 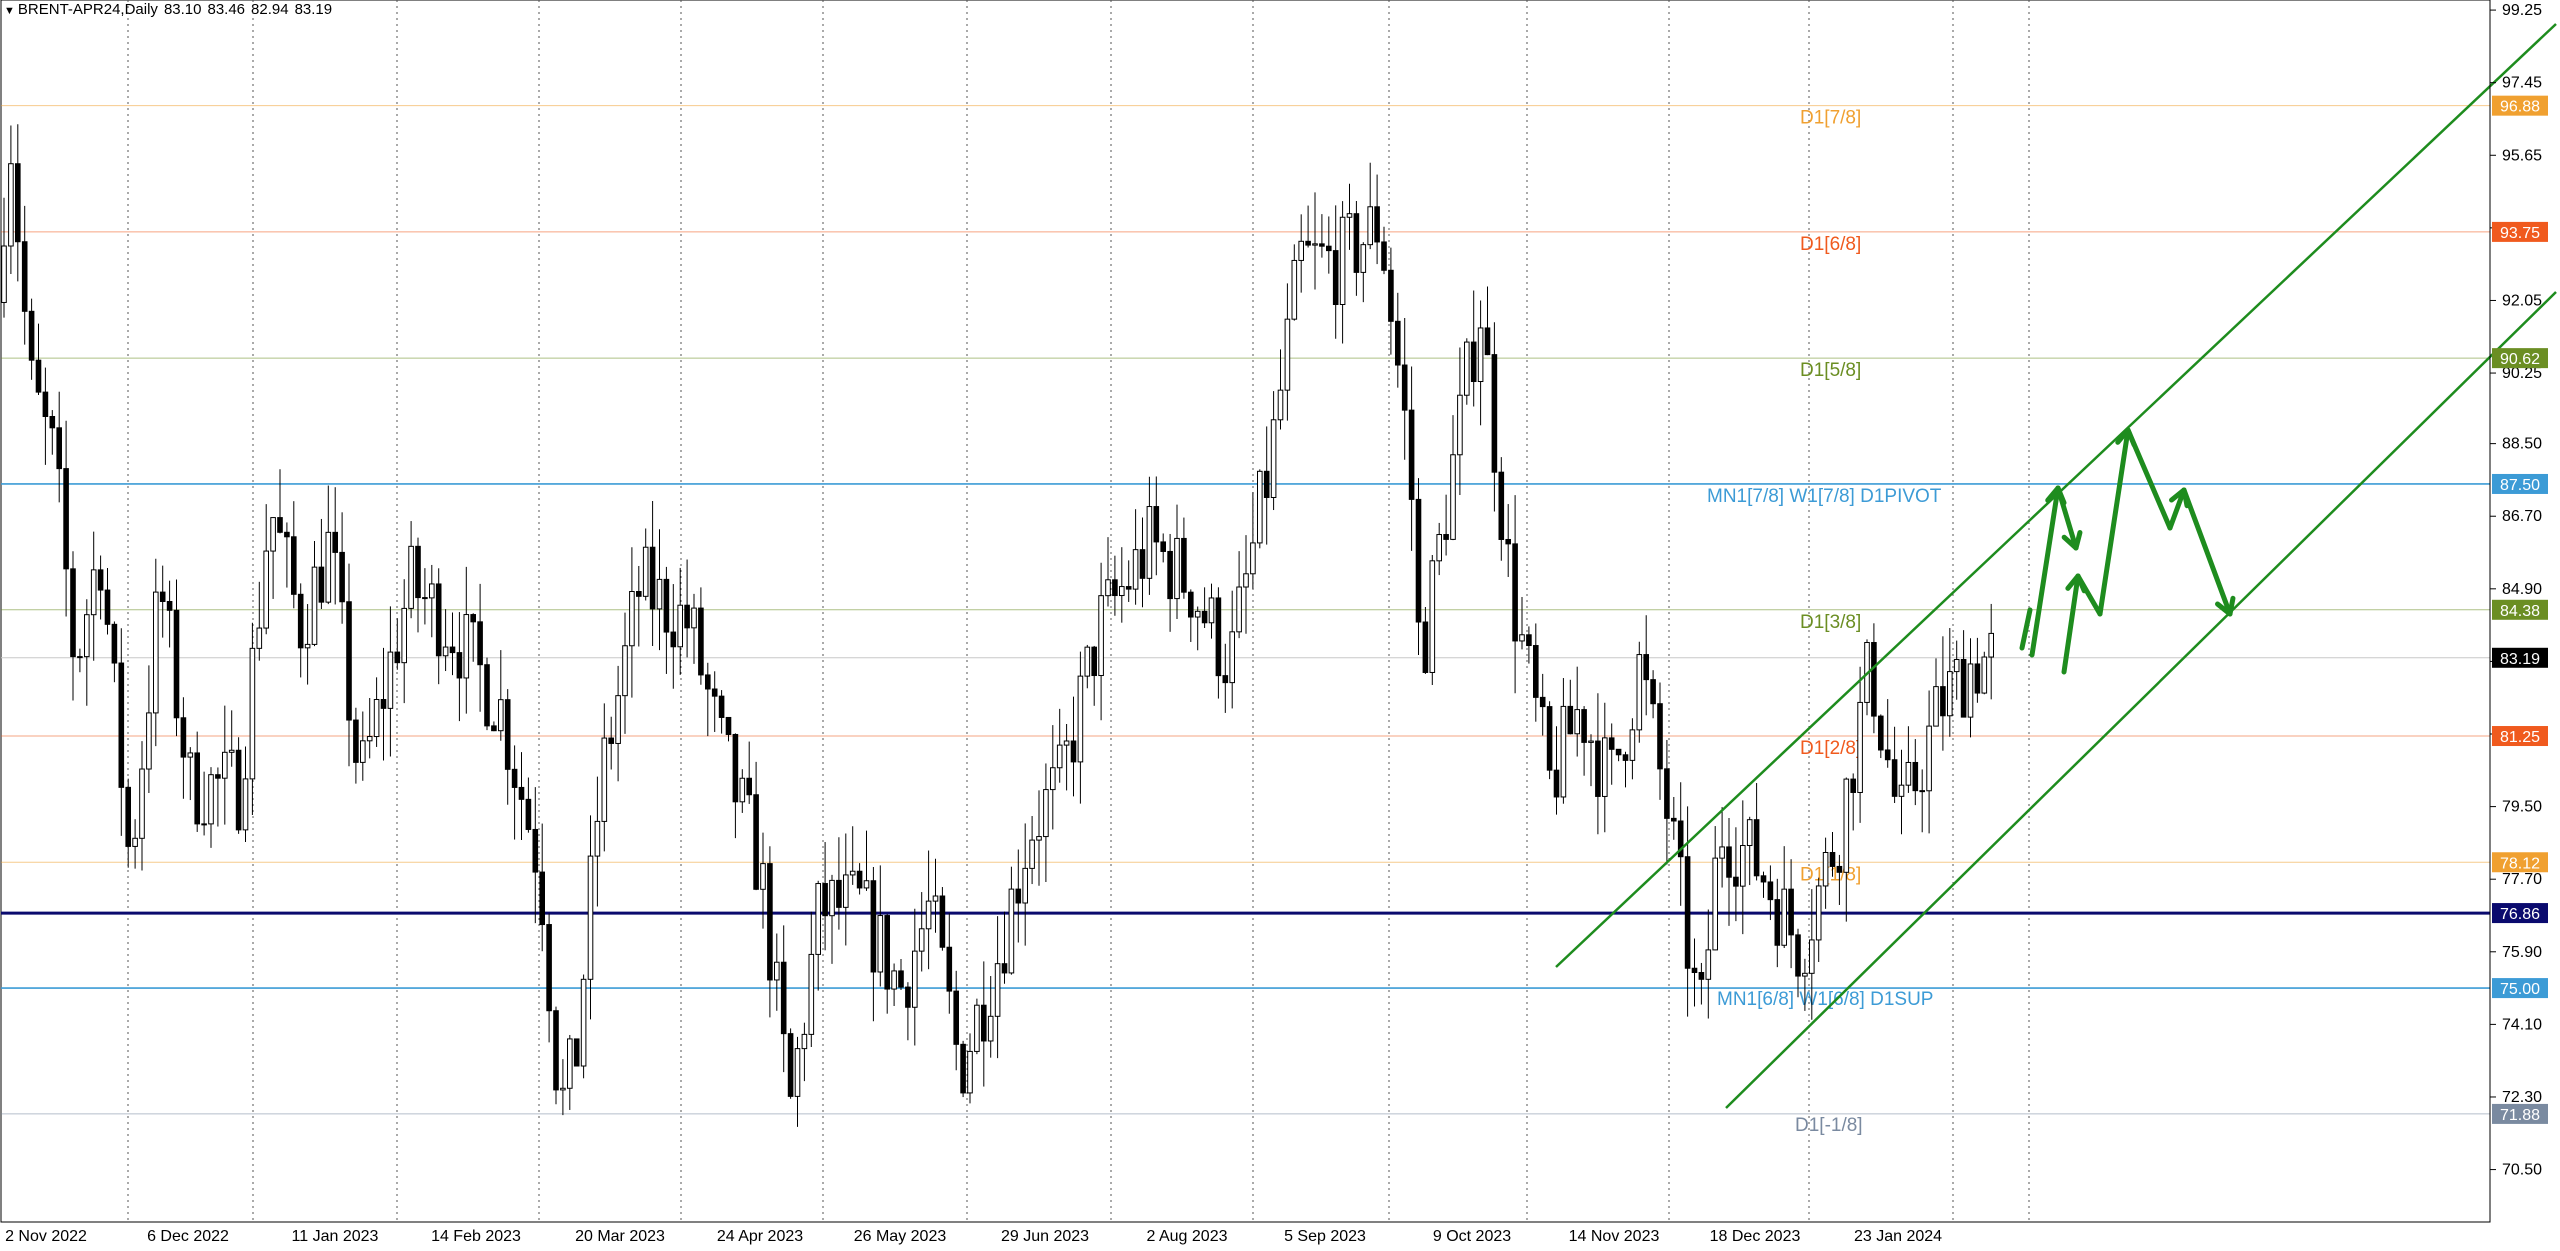 What do you see at coordinates (1829, 1125) in the screenshot?
I see `level-label: D1[-1/8]` at bounding box center [1829, 1125].